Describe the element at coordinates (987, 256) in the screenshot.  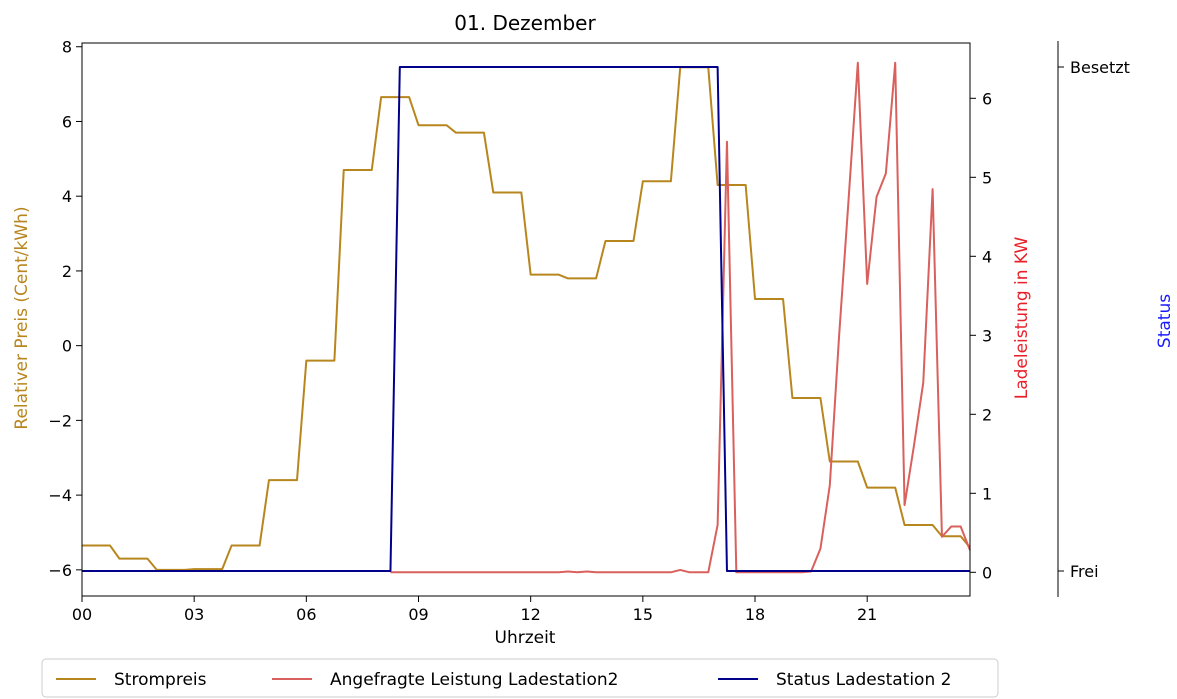
I see `y-right-tick-label: 4` at that location.